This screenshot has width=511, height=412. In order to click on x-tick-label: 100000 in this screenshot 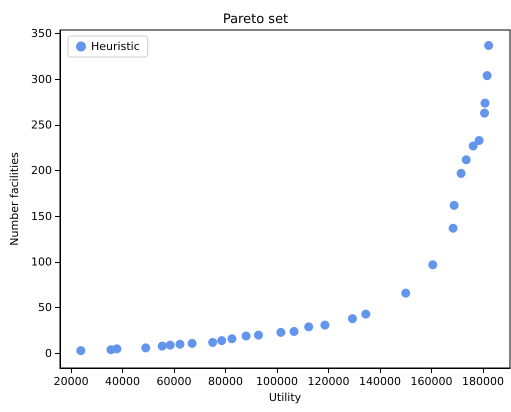, I will do `click(277, 381)`.